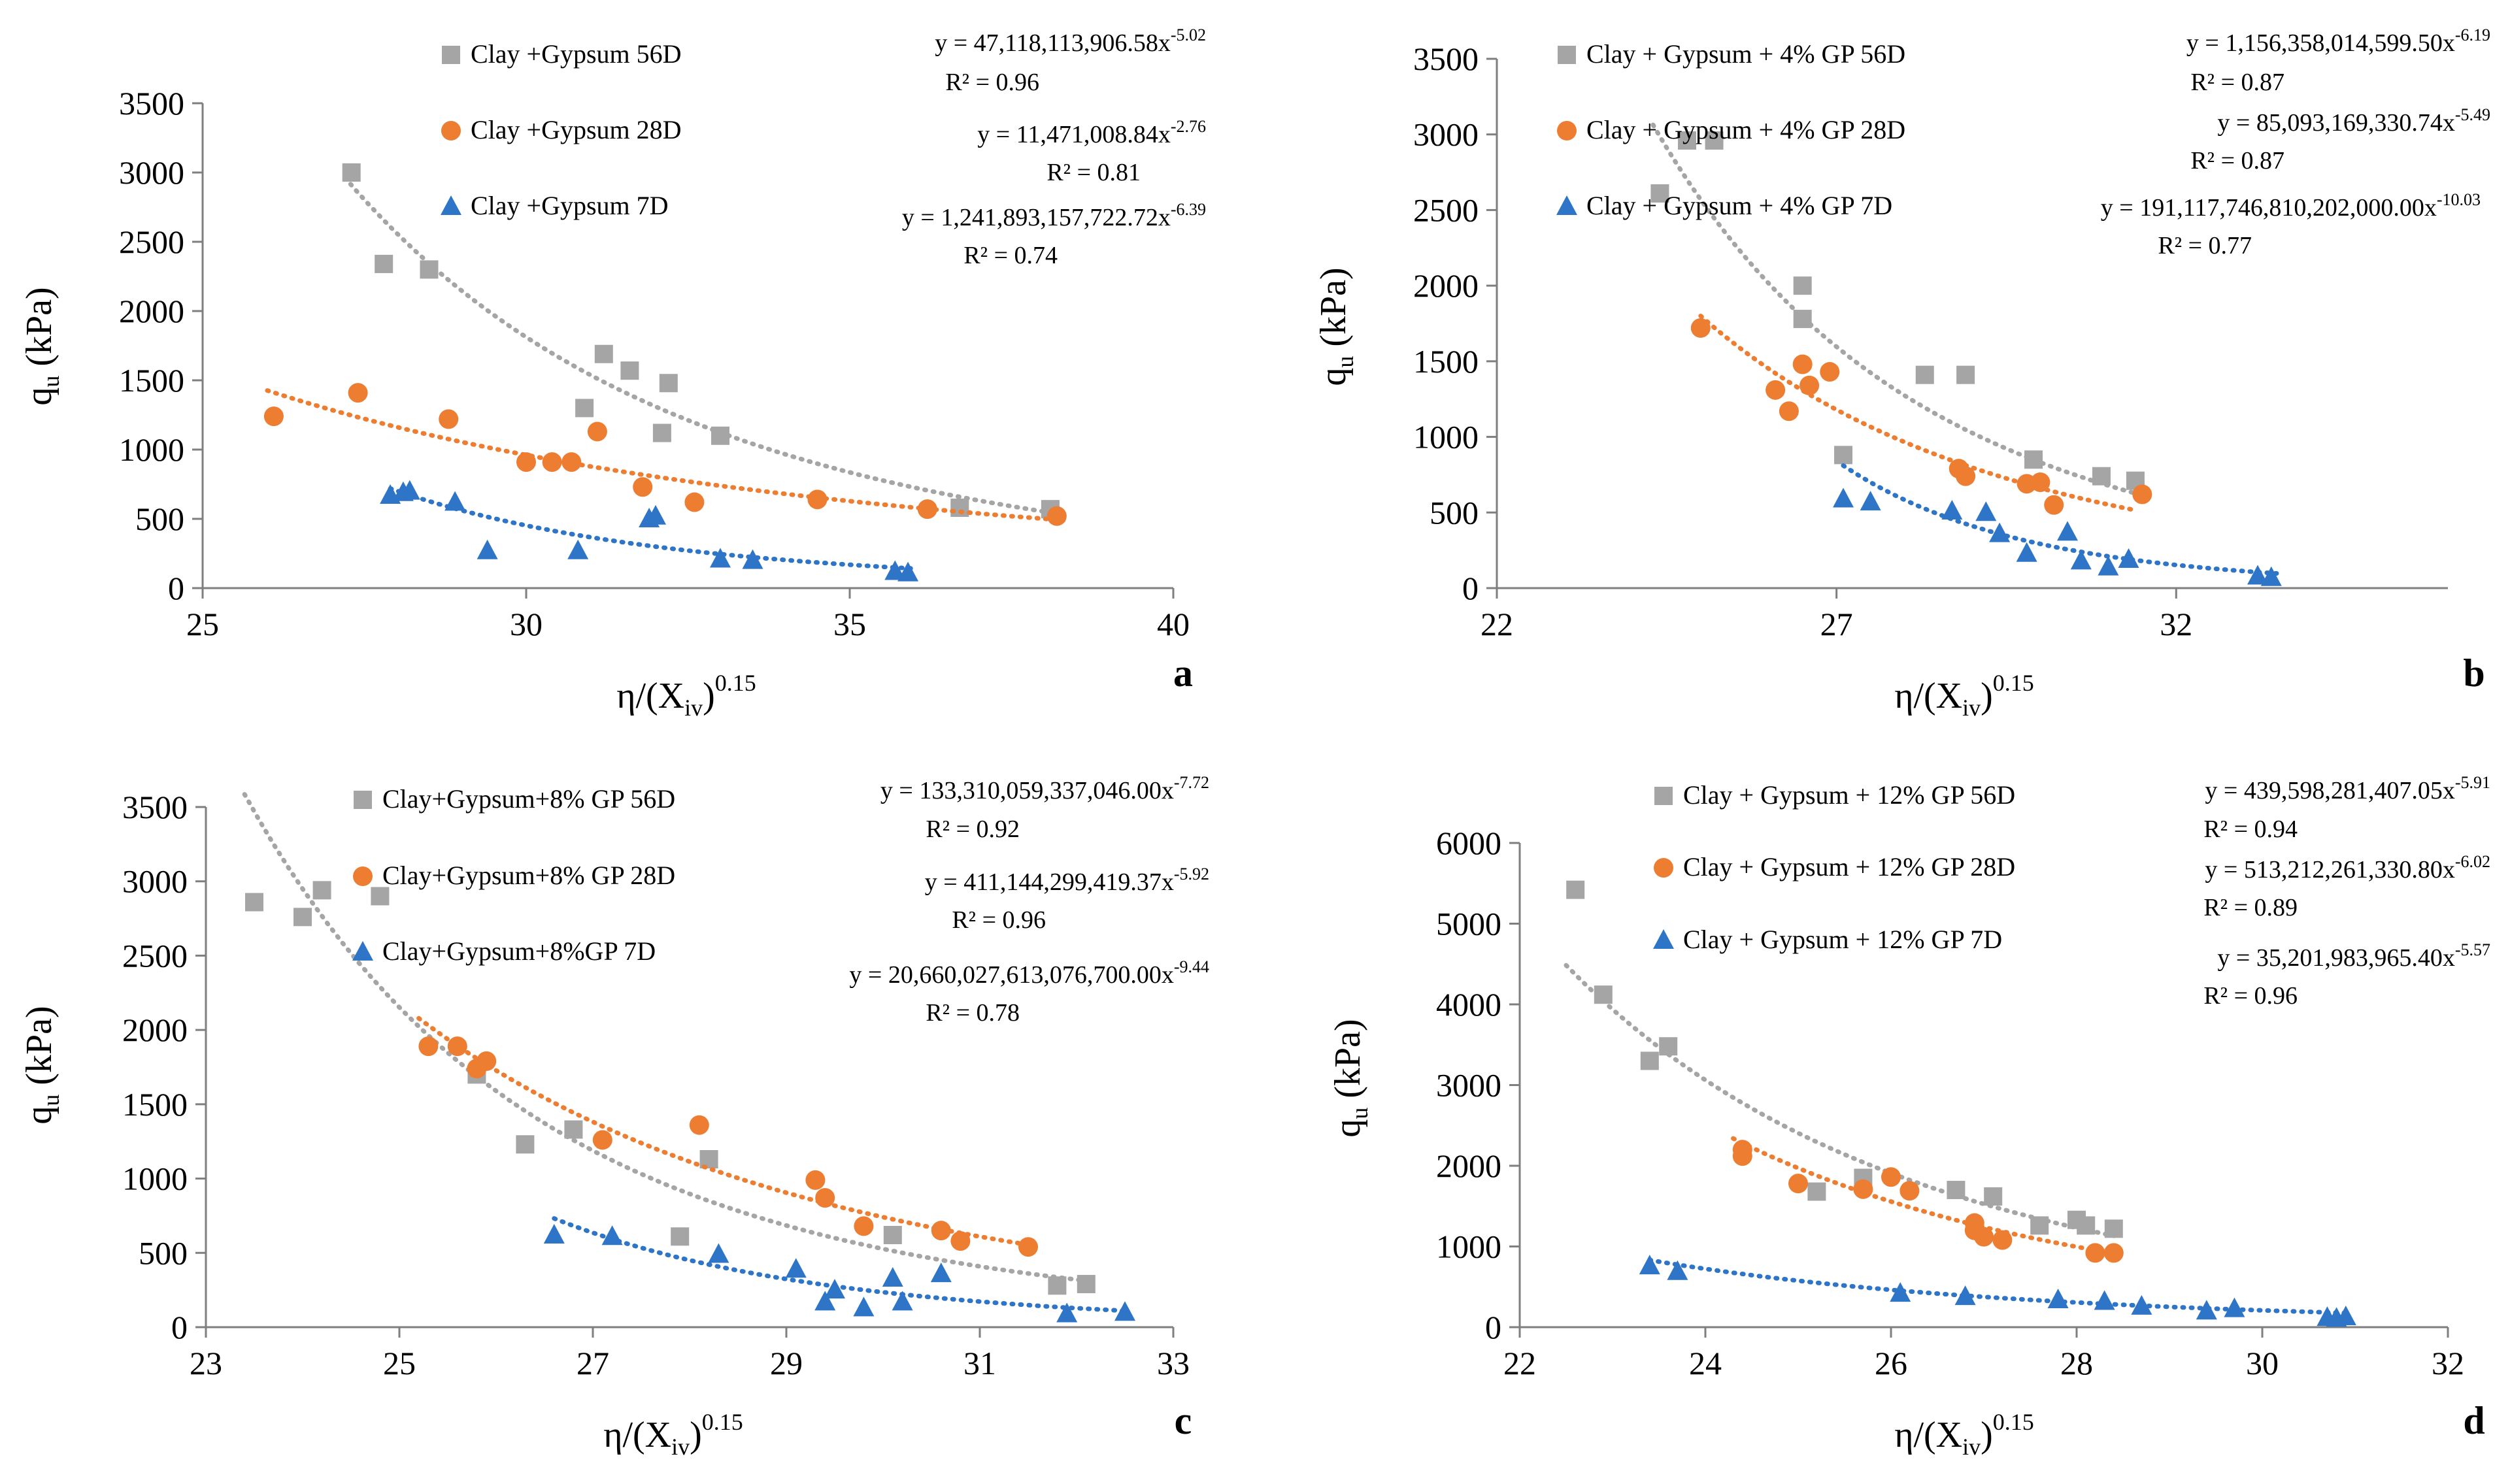  Describe the element at coordinates (1027, 790) in the screenshot. I see `equation-text: y = 133,310,059,337,046.00x` at that location.